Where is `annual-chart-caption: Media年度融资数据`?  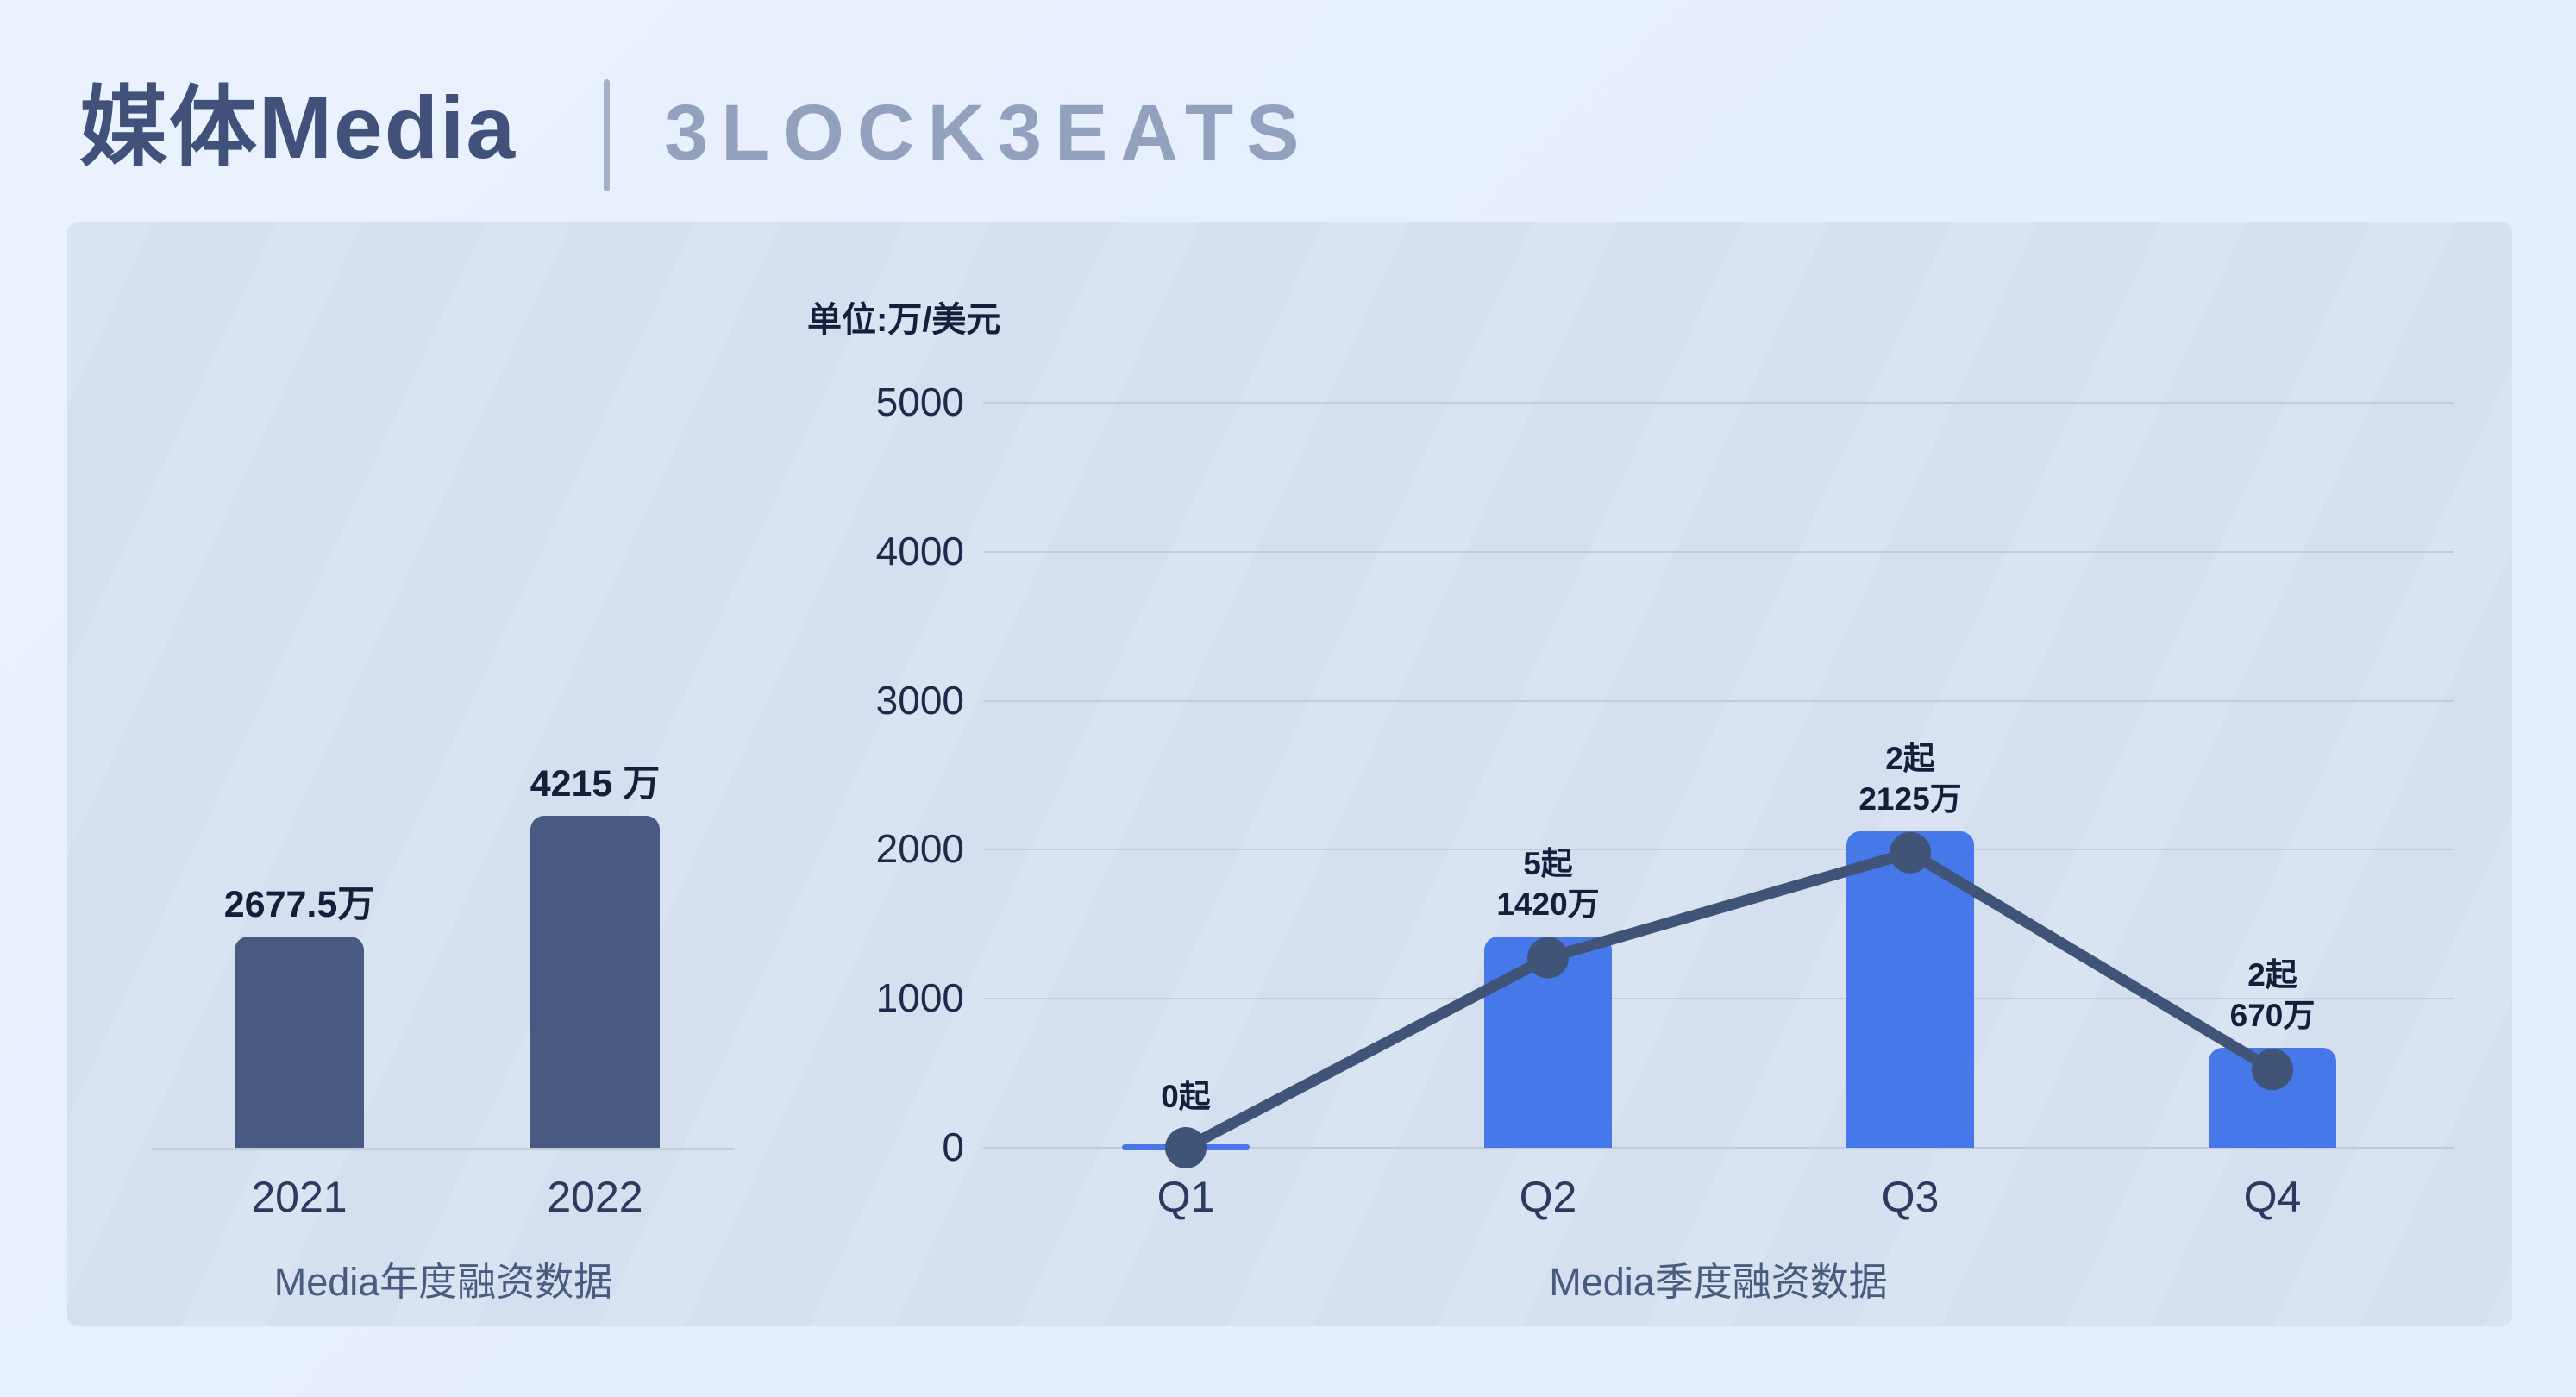 annual-chart-caption: Media年度融资数据 is located at coordinates (443, 1282).